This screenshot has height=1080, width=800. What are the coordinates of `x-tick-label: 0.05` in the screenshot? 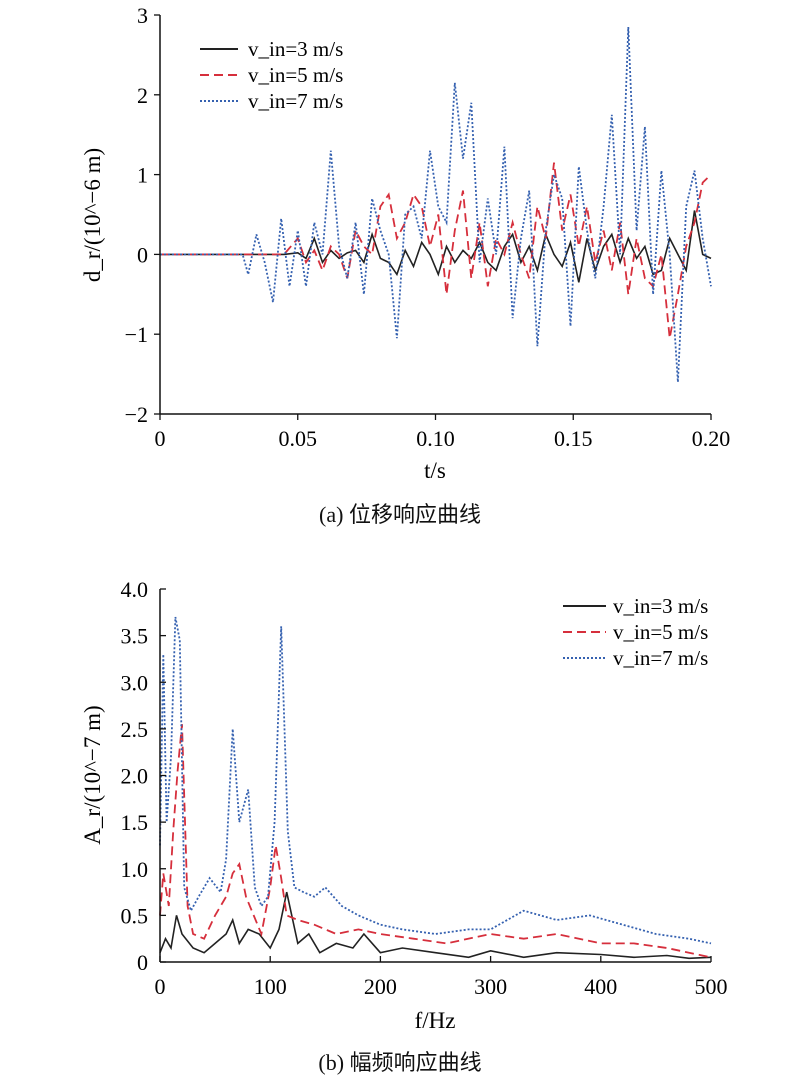 It's located at (298, 438).